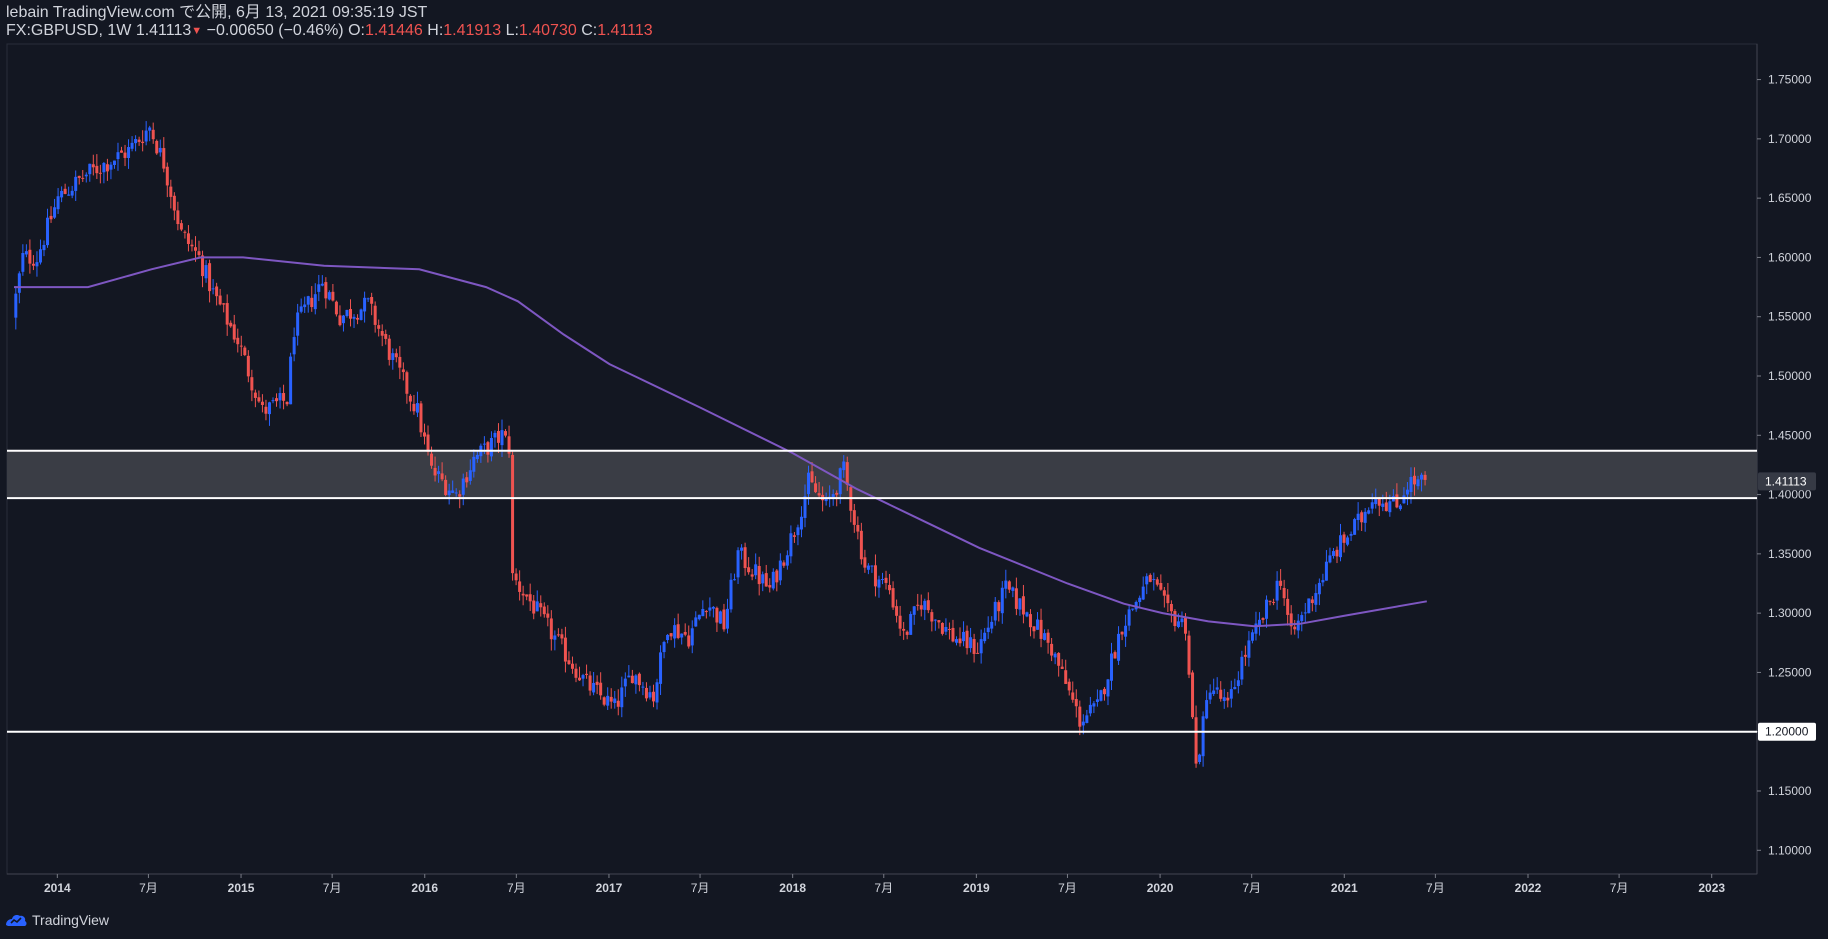 This screenshot has width=1828, height=939. I want to click on footer: TradingView, so click(56, 920).